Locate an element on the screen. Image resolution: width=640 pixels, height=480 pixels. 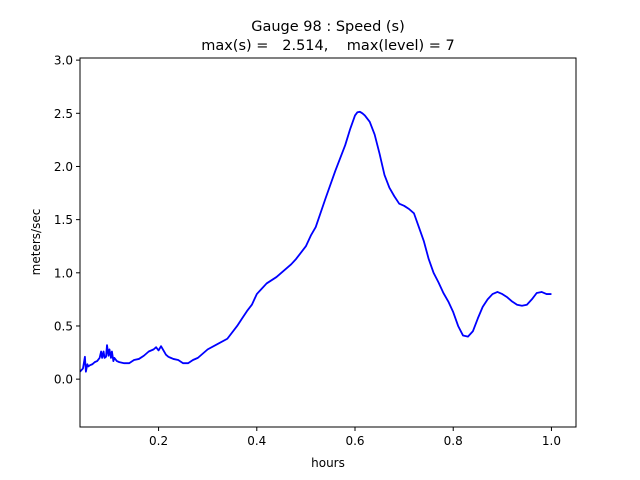
y-tick-label: 2.5 is located at coordinates (63, 114).